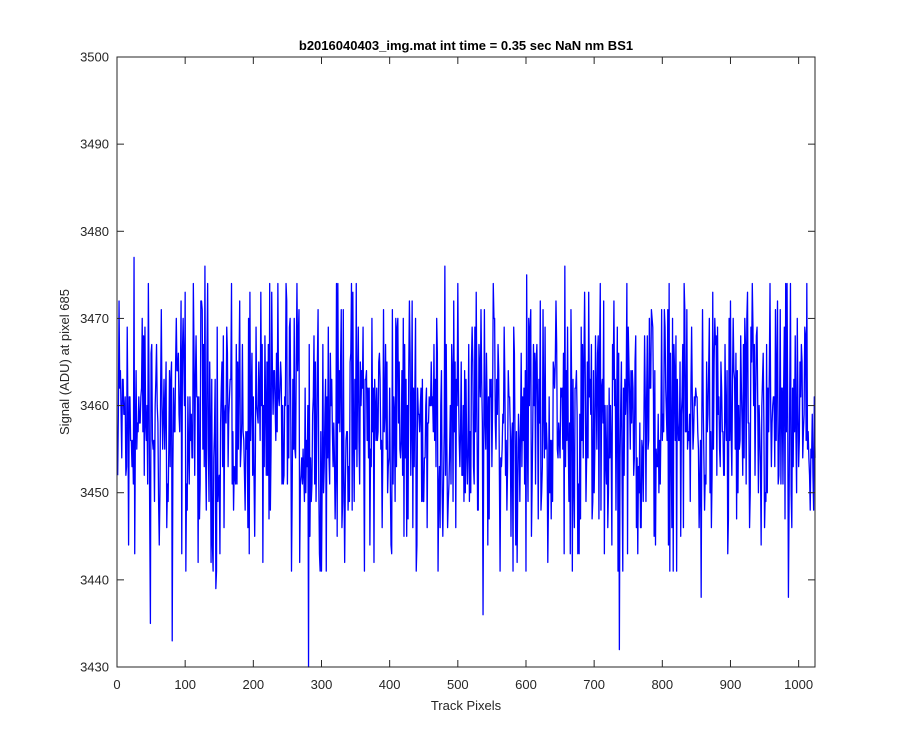 The width and height of the screenshot is (900, 750). Describe the element at coordinates (662, 684) in the screenshot. I see `x-tick-label: 800` at that location.